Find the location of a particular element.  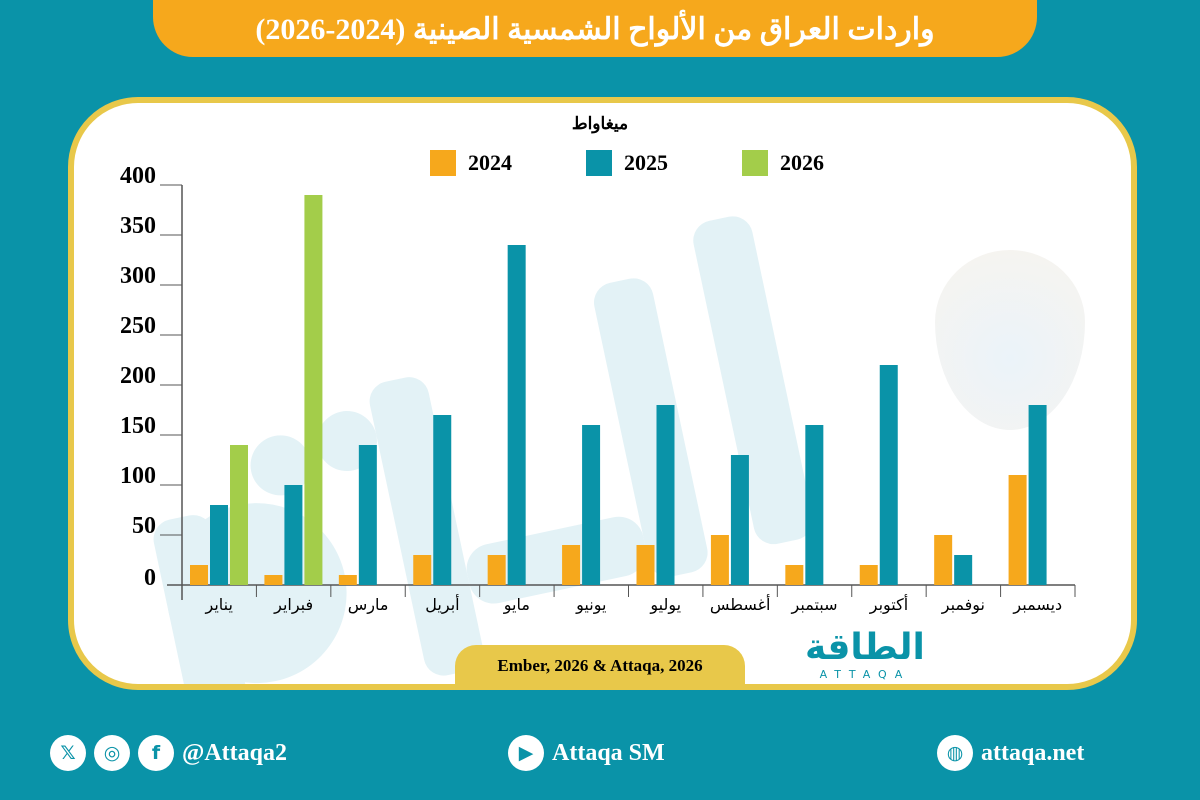

x-tick-label: فبراير is located at coordinates (293, 605).